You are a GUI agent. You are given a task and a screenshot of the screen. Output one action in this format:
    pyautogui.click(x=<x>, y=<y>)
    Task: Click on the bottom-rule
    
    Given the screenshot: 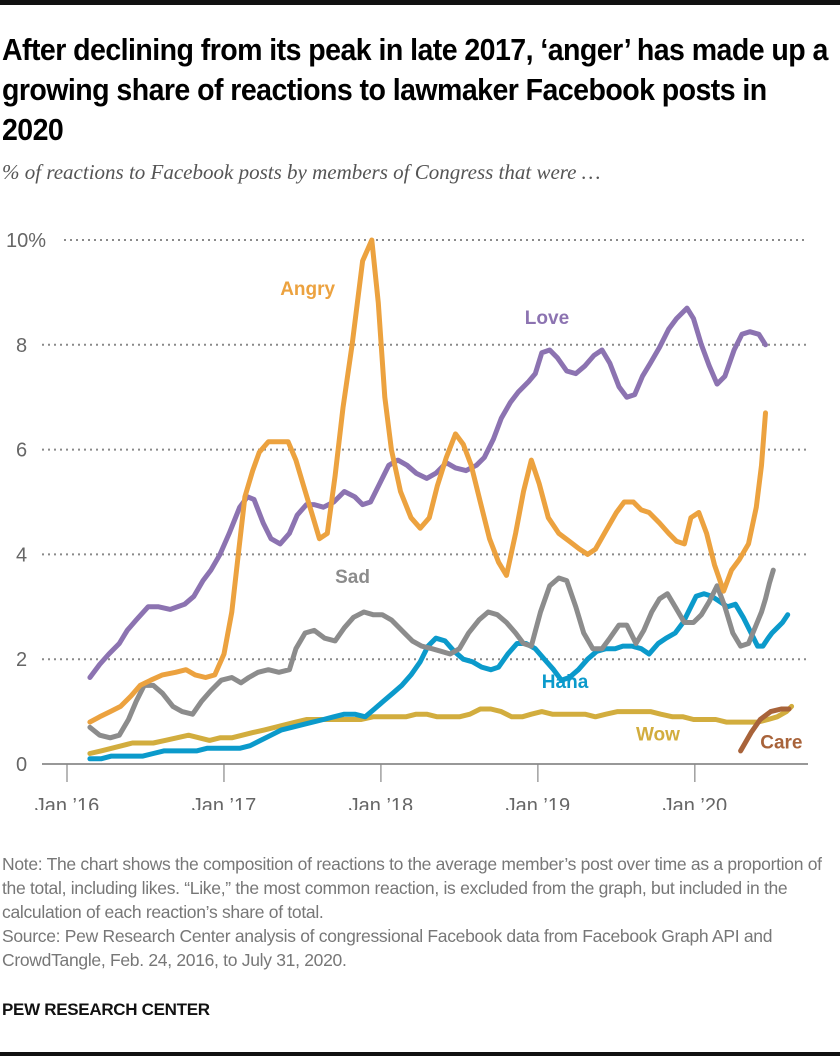 What is the action you would take?
    pyautogui.click(x=420, y=1054)
    